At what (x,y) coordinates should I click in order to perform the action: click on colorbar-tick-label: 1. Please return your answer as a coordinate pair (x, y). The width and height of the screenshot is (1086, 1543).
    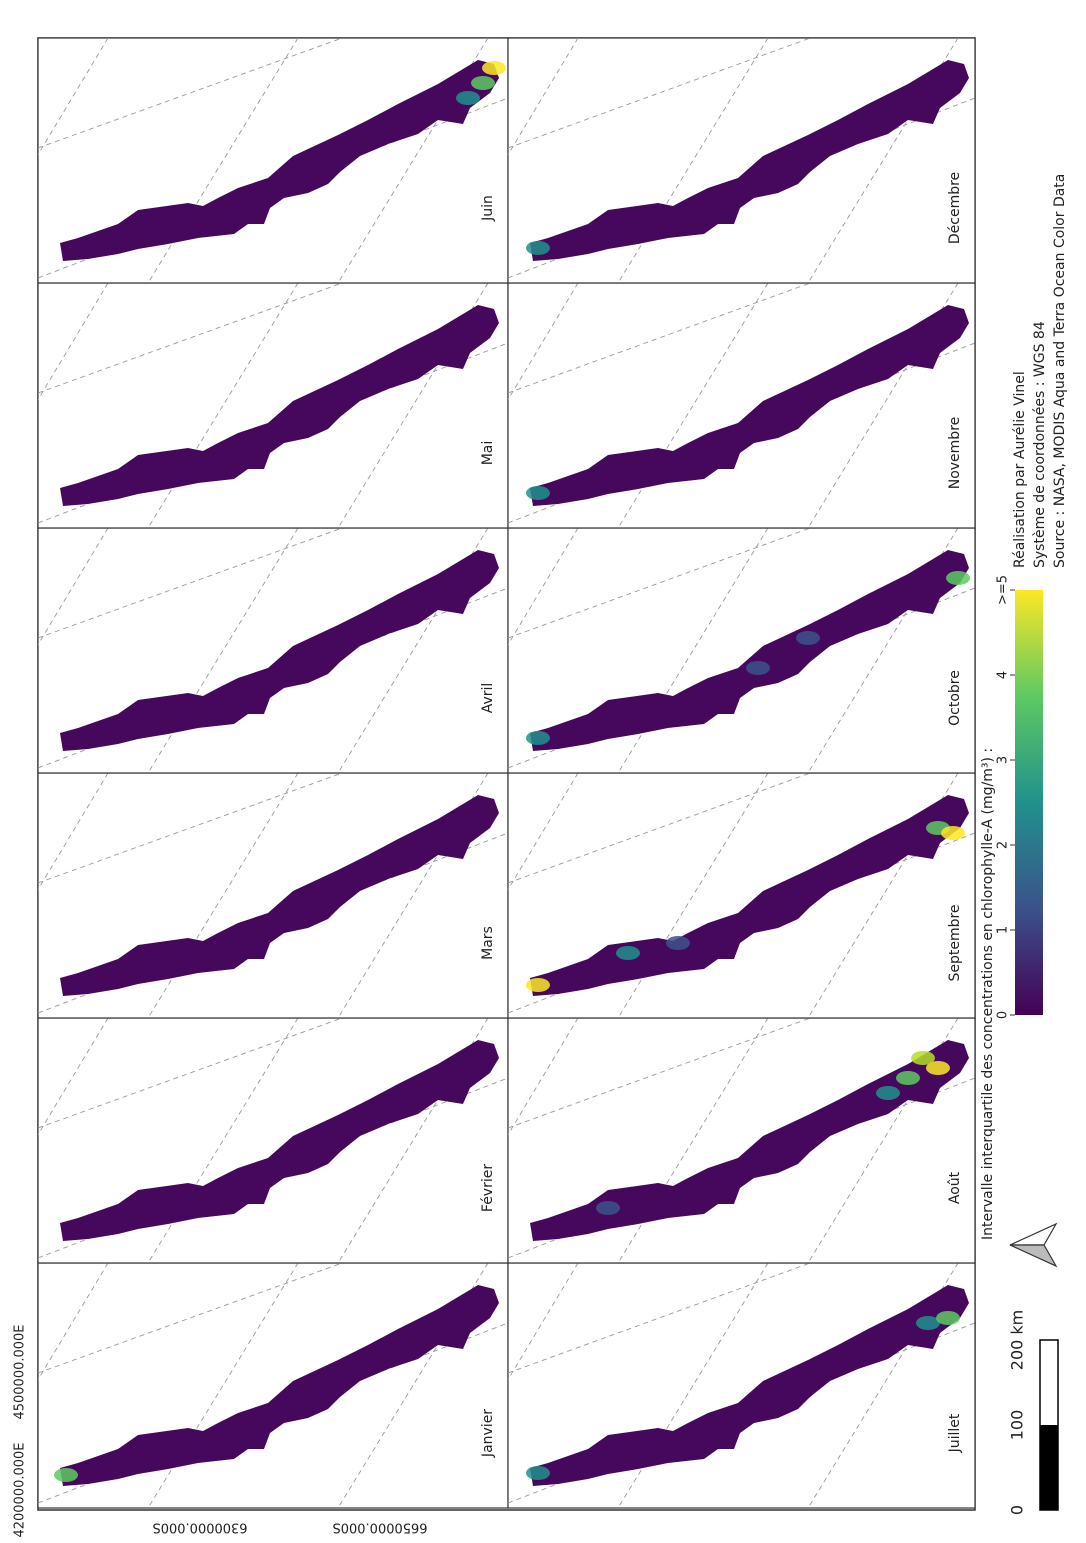
    Looking at the image, I should click on (1003, 930).